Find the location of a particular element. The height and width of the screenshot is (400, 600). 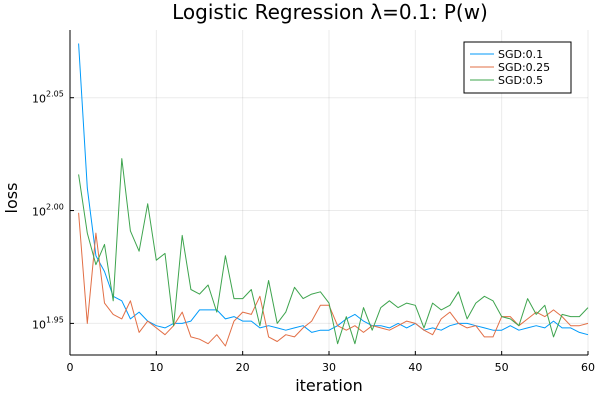

y-tick-labels: 101.95 102.00 102.05 is located at coordinates (53, 210).